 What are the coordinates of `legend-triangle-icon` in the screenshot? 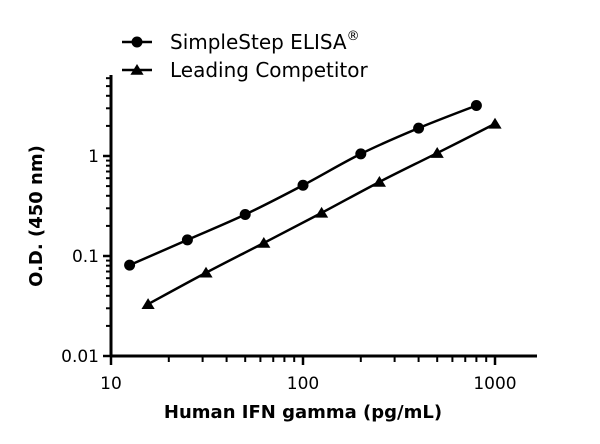 It's located at (137, 69).